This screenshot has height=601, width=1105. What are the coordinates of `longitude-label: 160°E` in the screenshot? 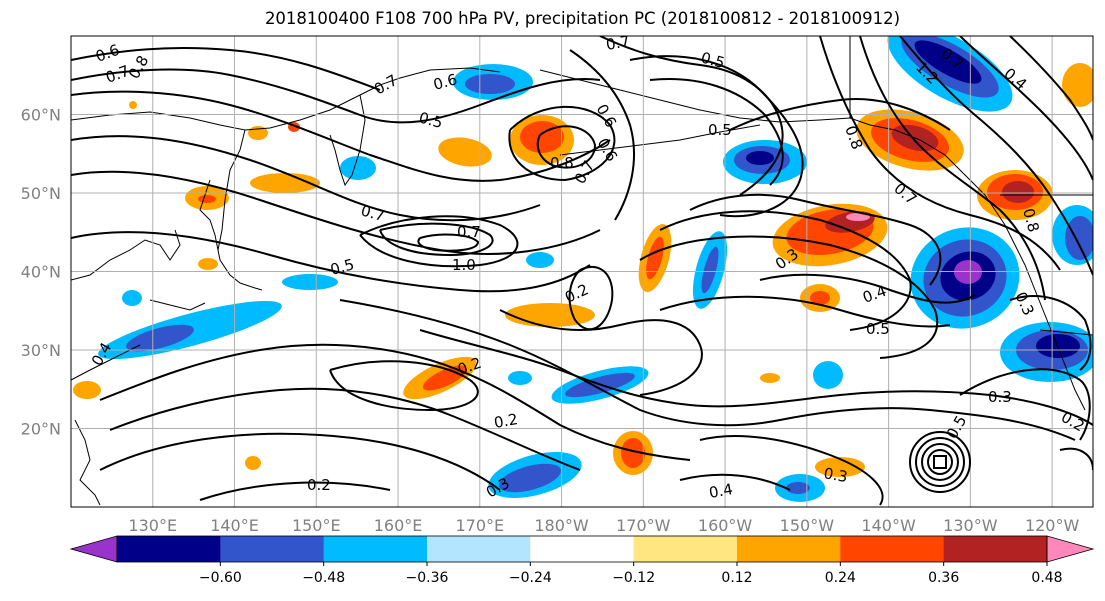 It's located at (398, 525).